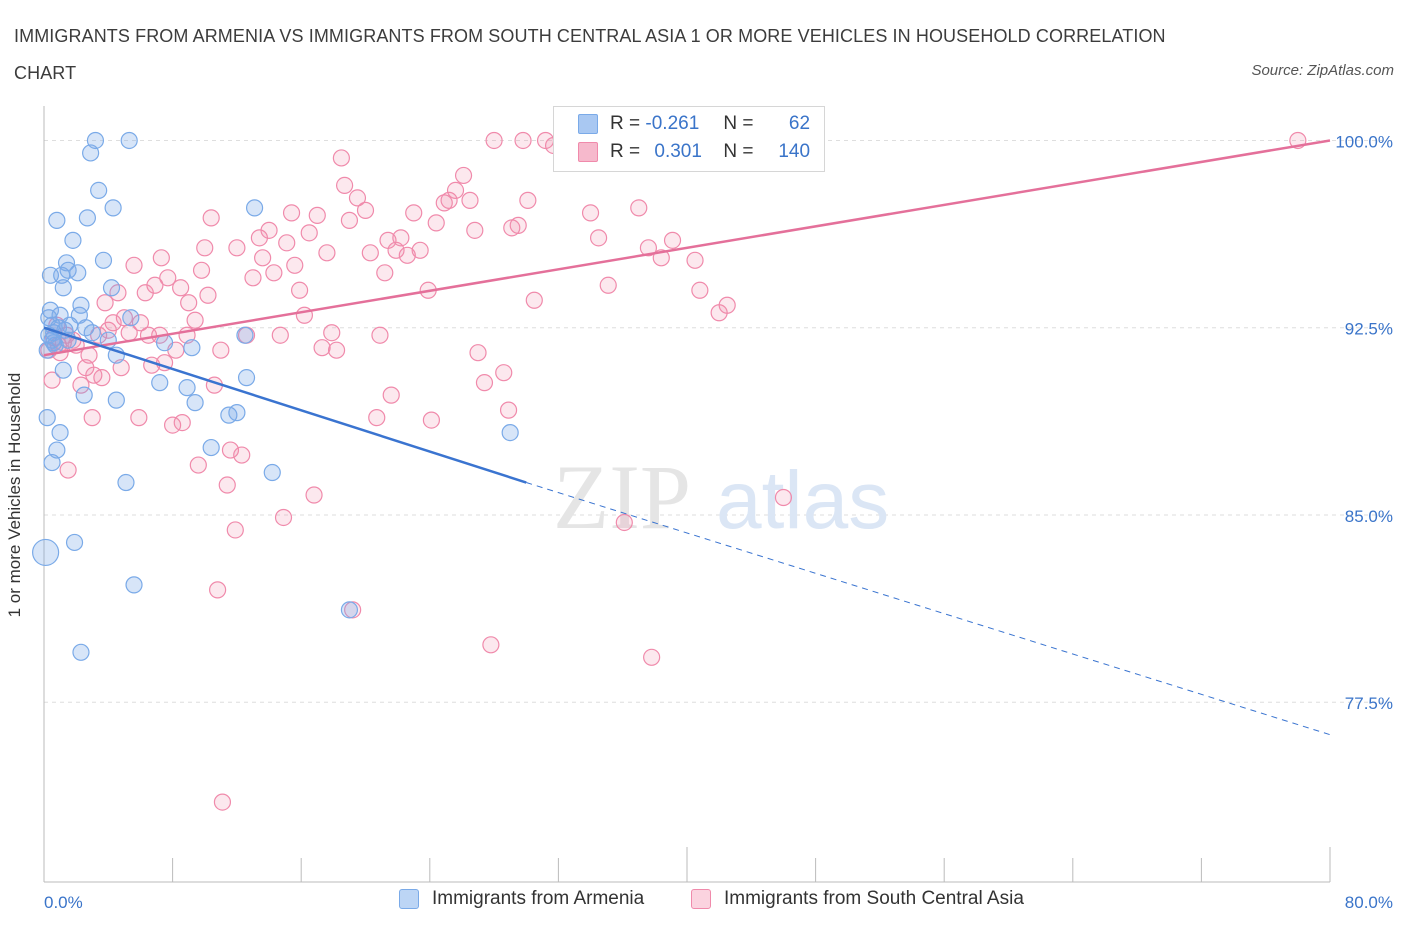 The height and width of the screenshot is (930, 1406). Describe the element at coordinates (672, 123) in the screenshot. I see `legend-r-value: -0.261` at that location.